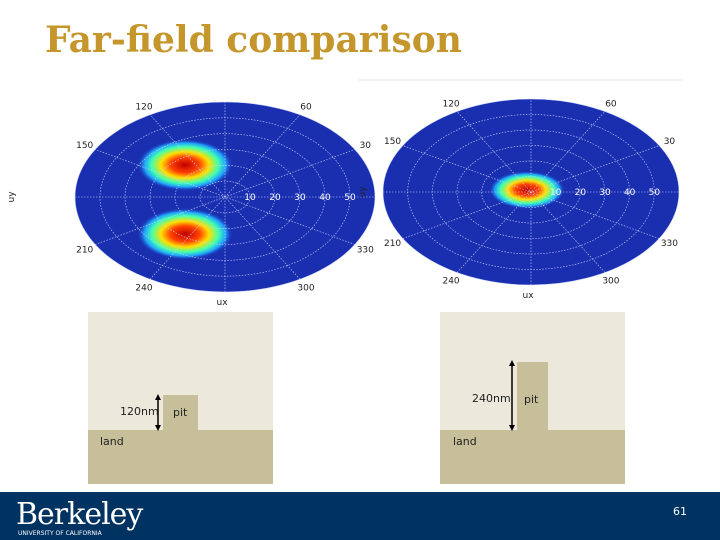 This screenshot has width=720, height=540. I want to click on dimension: 240nm, so click(491, 398).